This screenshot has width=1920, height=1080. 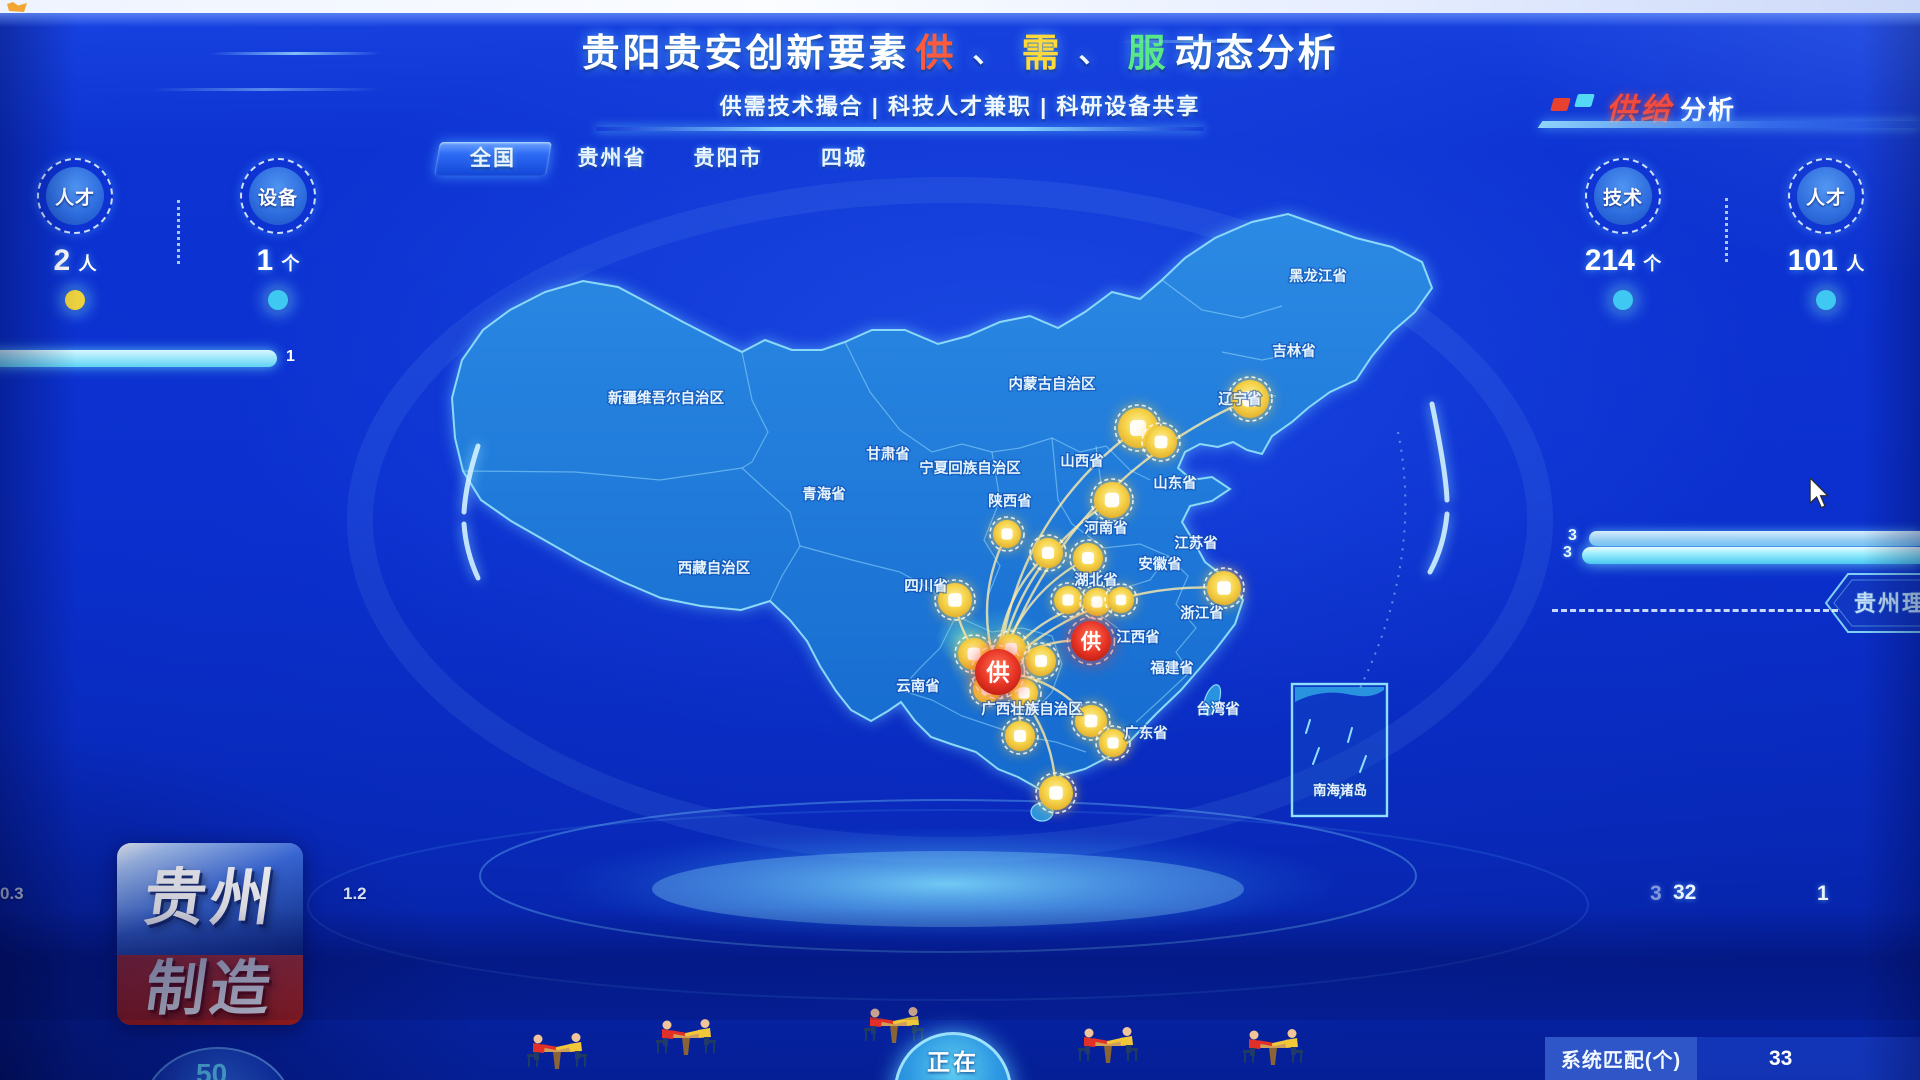 I want to click on stat-equipment-left: 设备 1 个, so click(x=278, y=234).